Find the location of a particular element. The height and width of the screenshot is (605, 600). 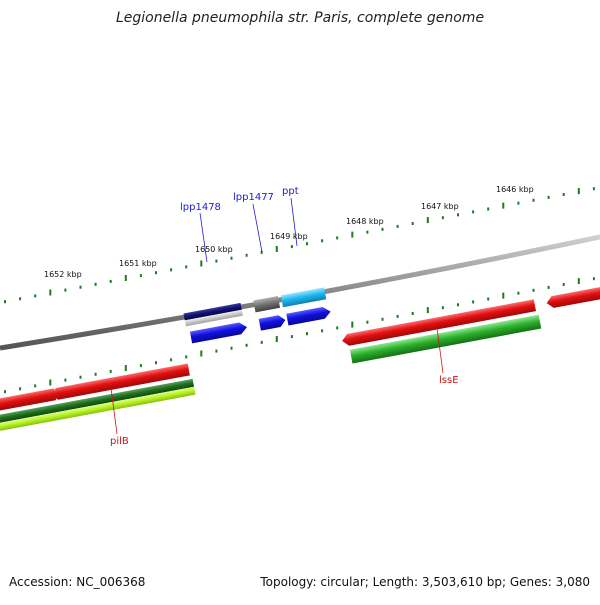

tick-label: 1648 kbp is located at coordinates (365, 221).